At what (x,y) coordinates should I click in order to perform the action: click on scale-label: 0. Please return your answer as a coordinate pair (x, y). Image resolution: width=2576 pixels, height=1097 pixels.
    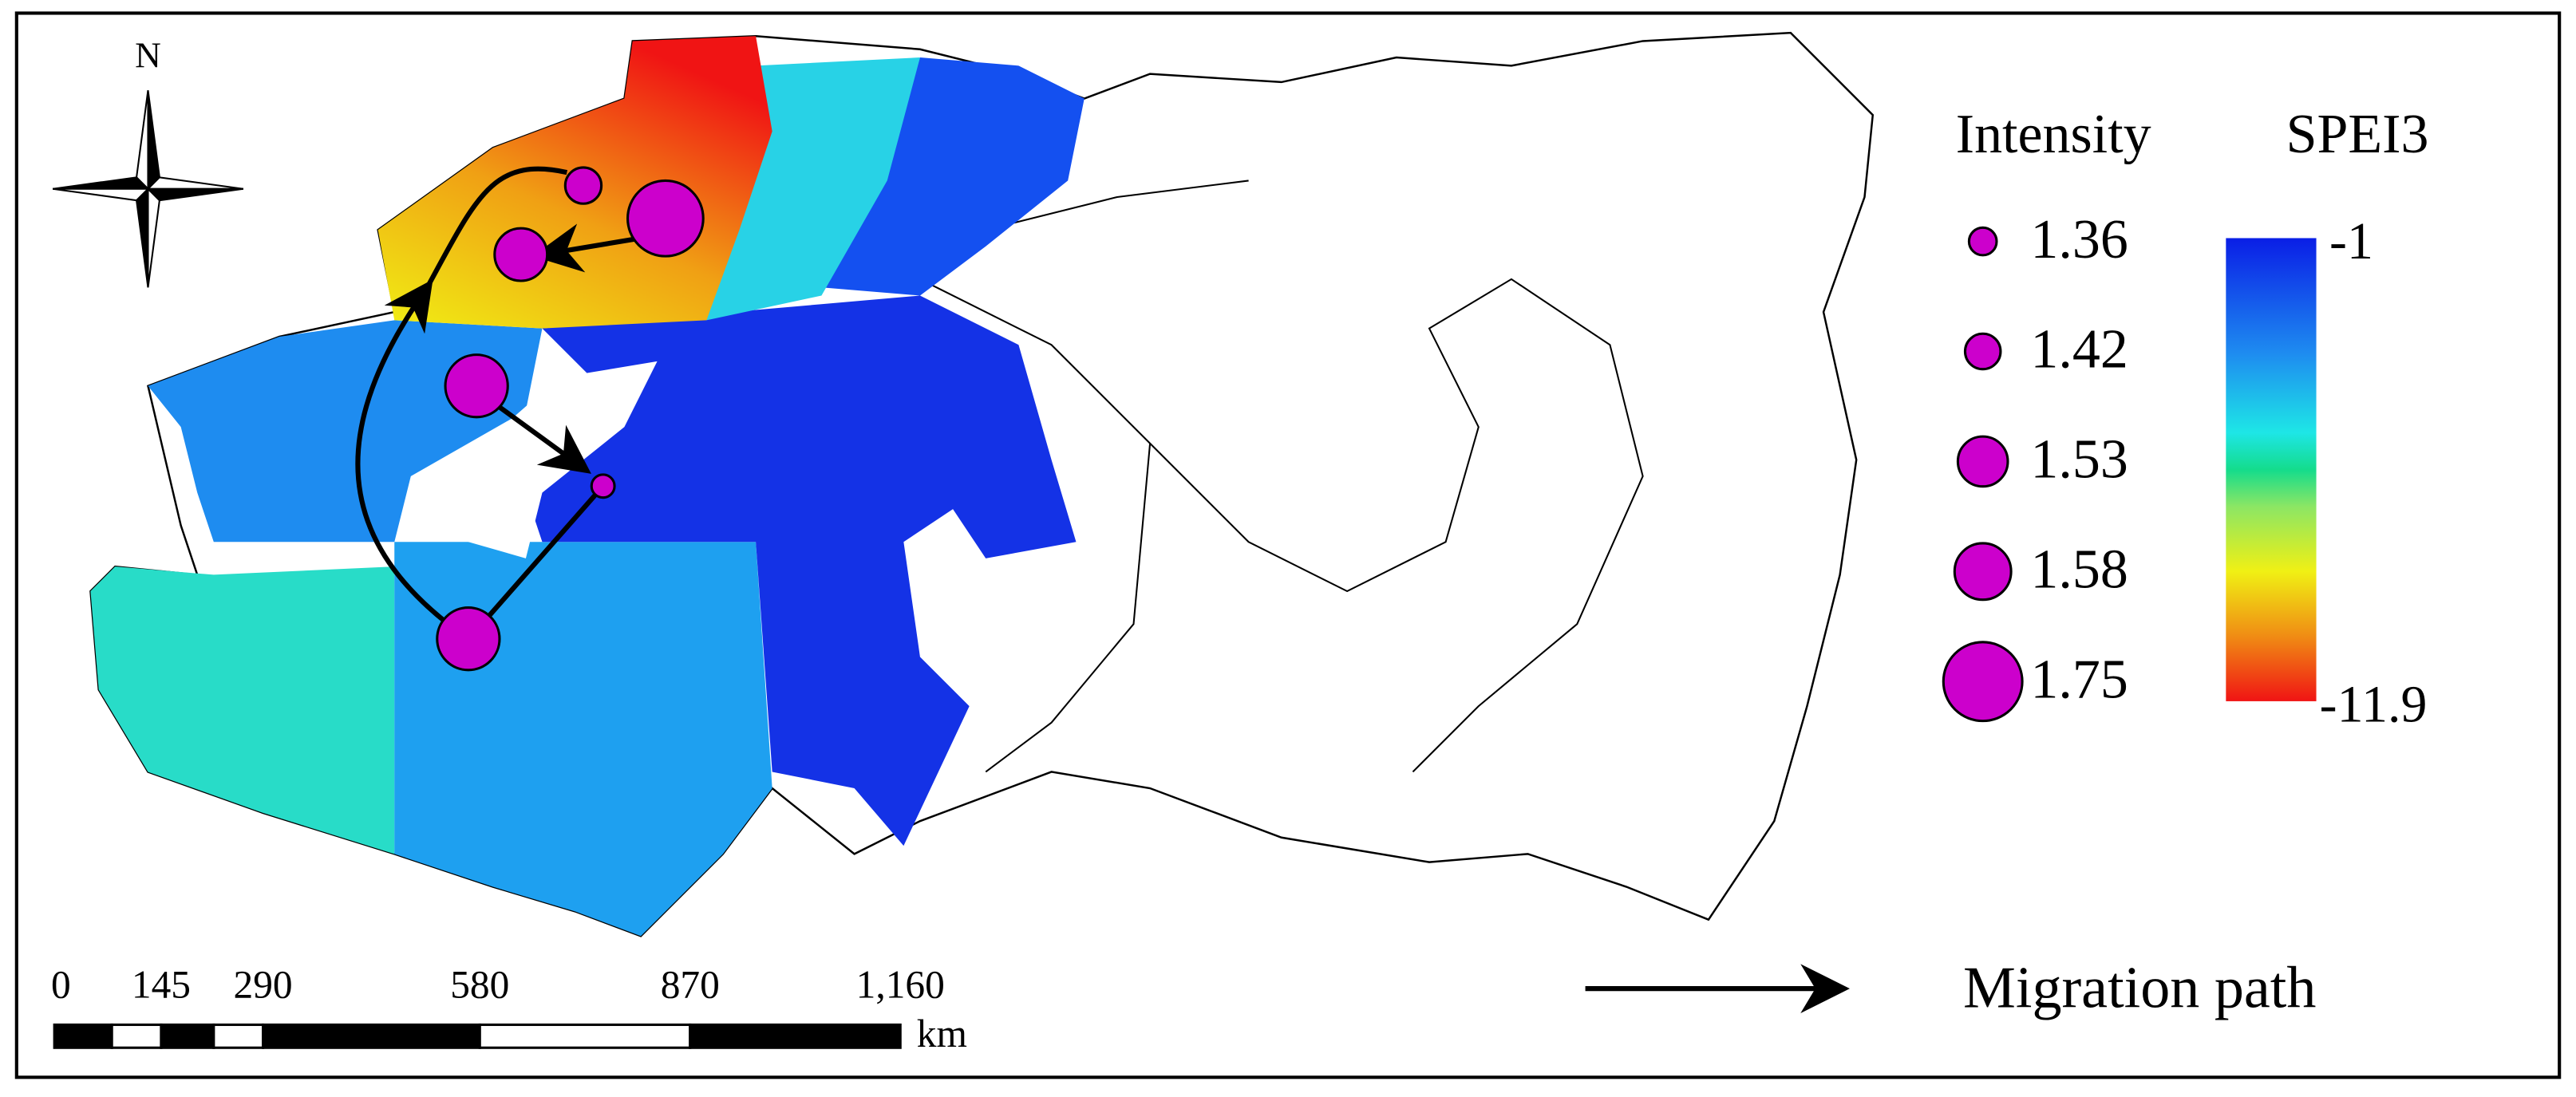
    Looking at the image, I should click on (61, 984).